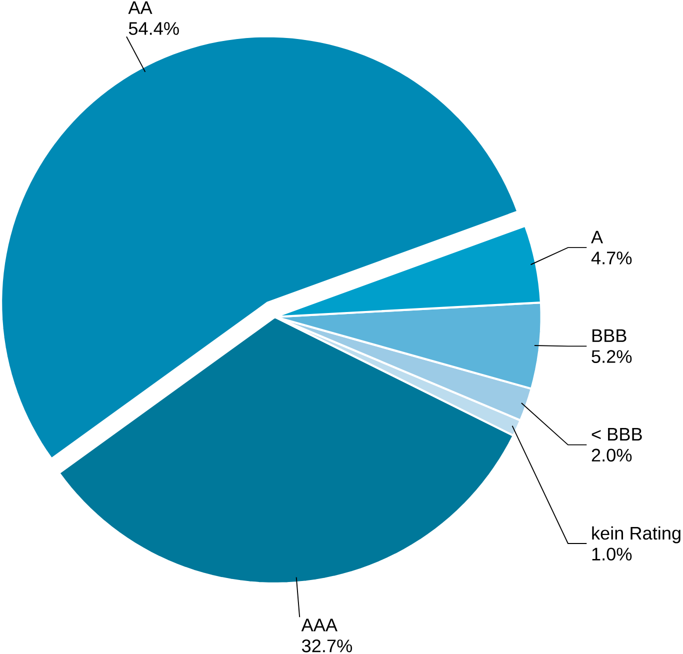  What do you see at coordinates (609, 336) in the screenshot?
I see `slice-label: BBB` at bounding box center [609, 336].